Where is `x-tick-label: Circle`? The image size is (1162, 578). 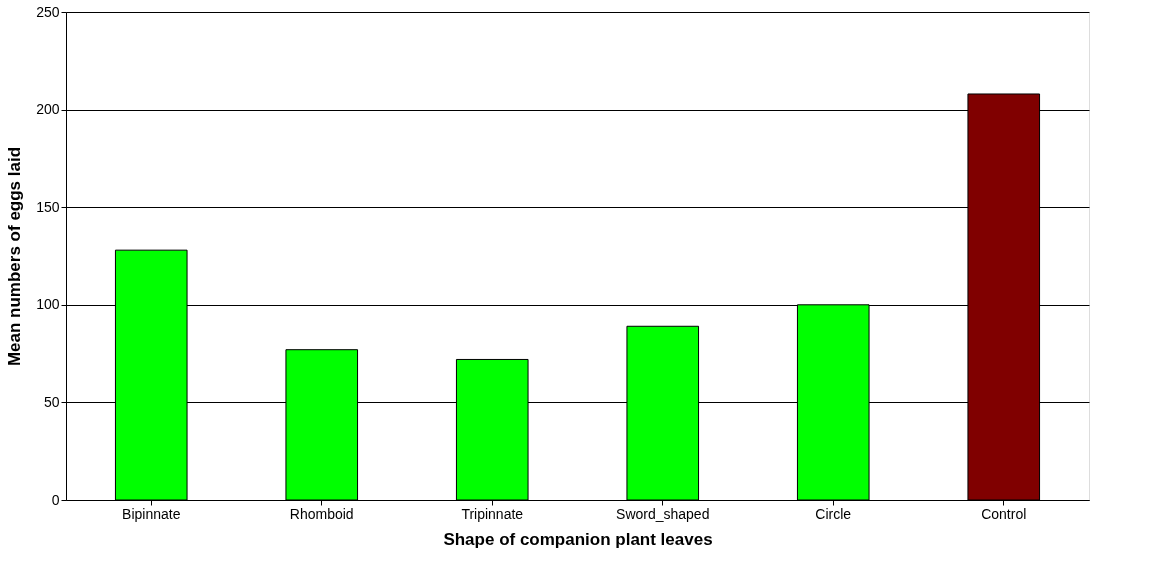 x-tick-label: Circle is located at coordinates (833, 513).